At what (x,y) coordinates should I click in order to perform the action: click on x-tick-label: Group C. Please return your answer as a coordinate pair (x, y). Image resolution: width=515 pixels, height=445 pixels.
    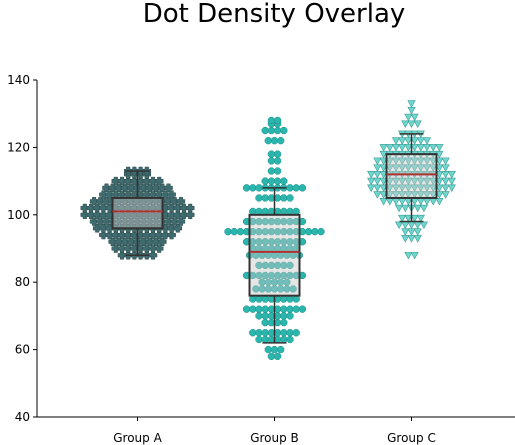
    Looking at the image, I should click on (411, 438).